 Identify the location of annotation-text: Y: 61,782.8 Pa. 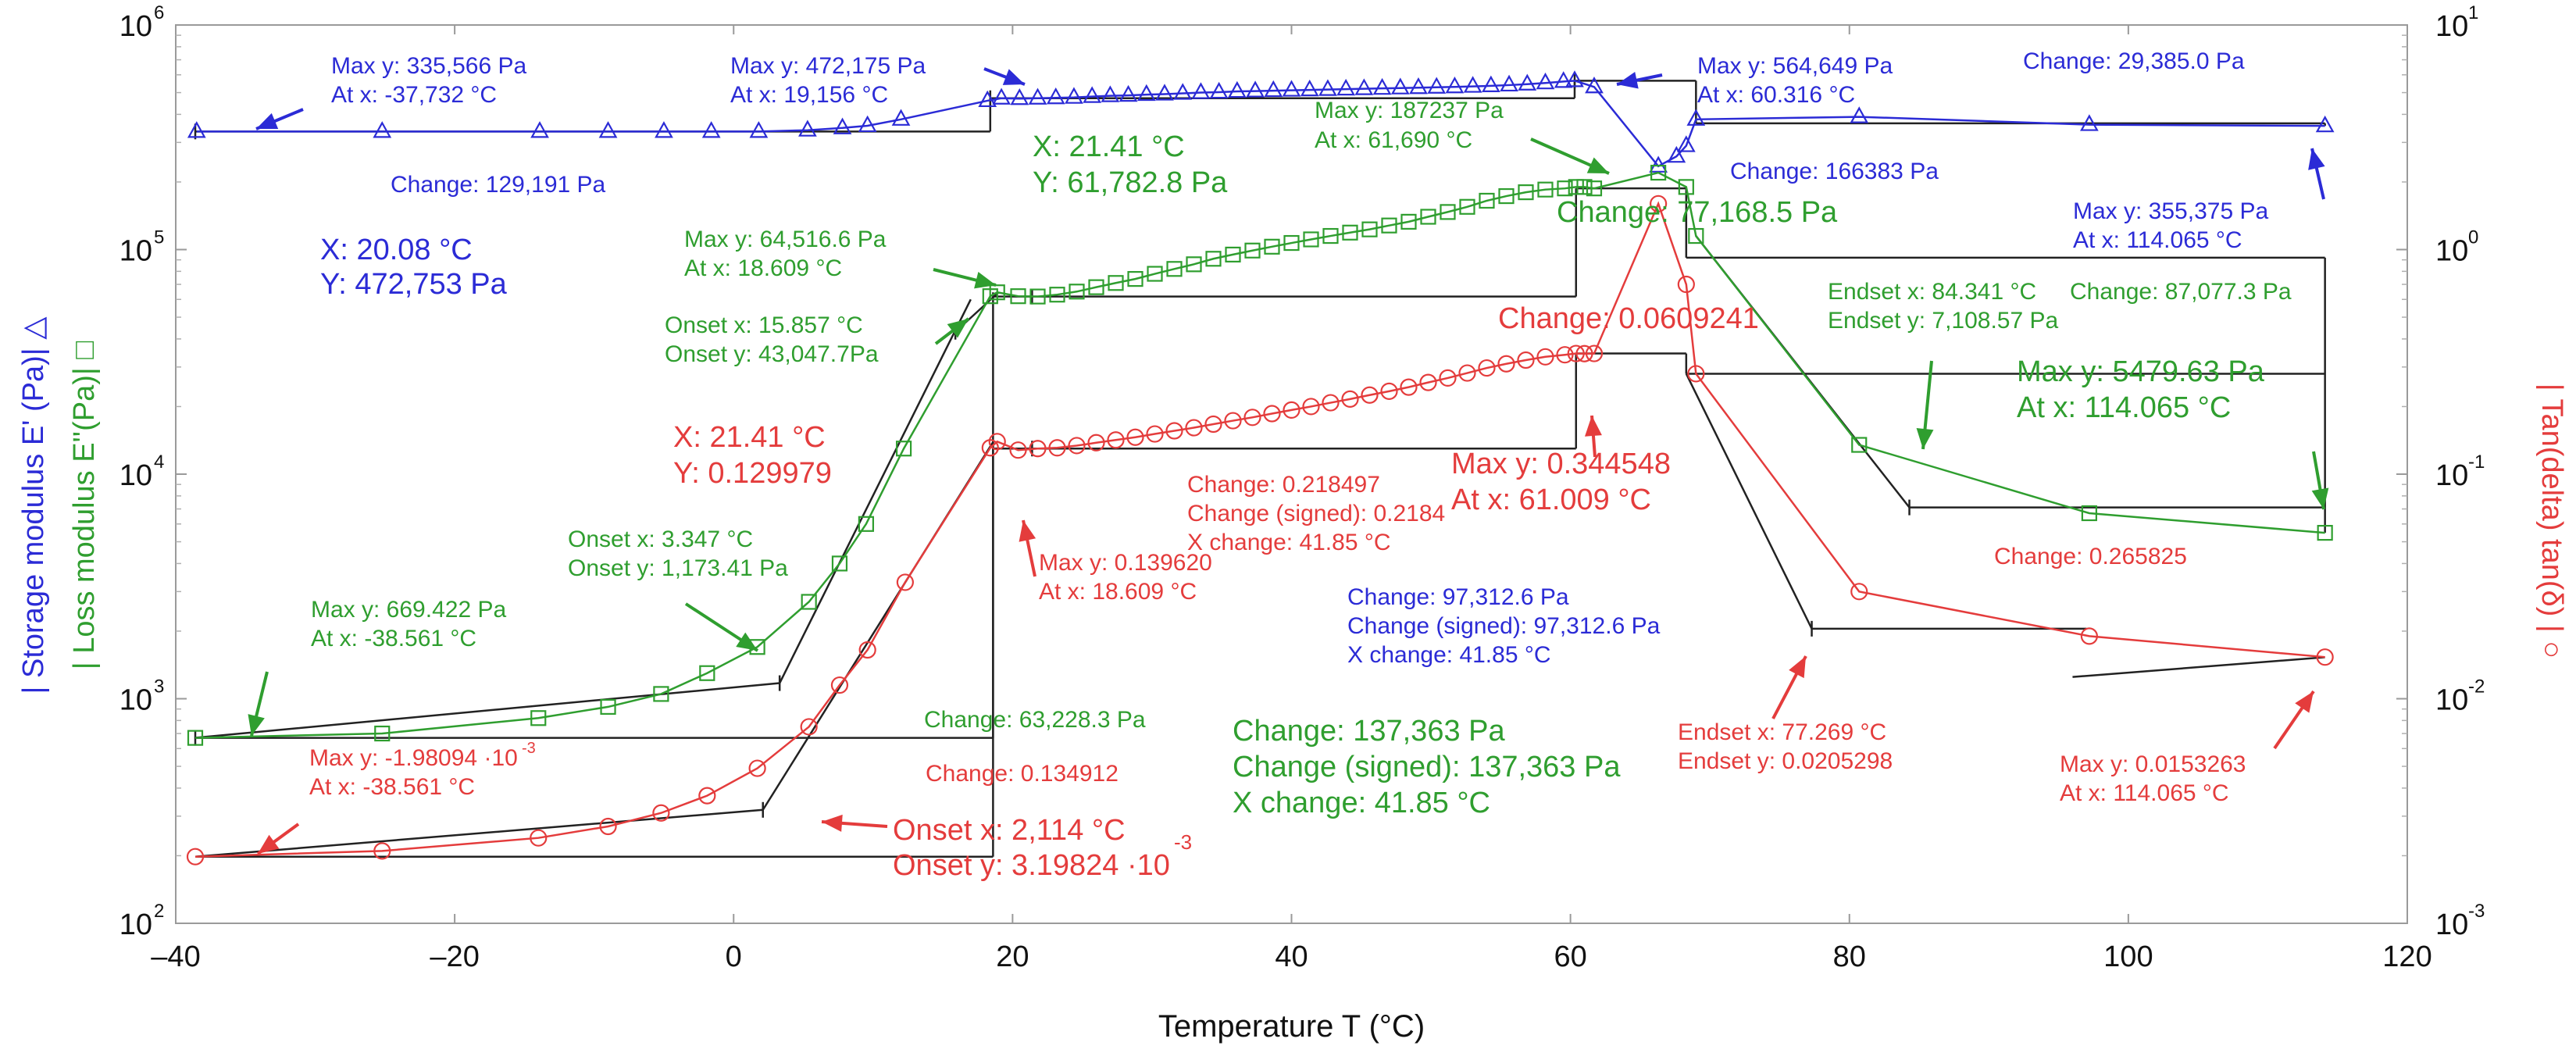
(1130, 182).